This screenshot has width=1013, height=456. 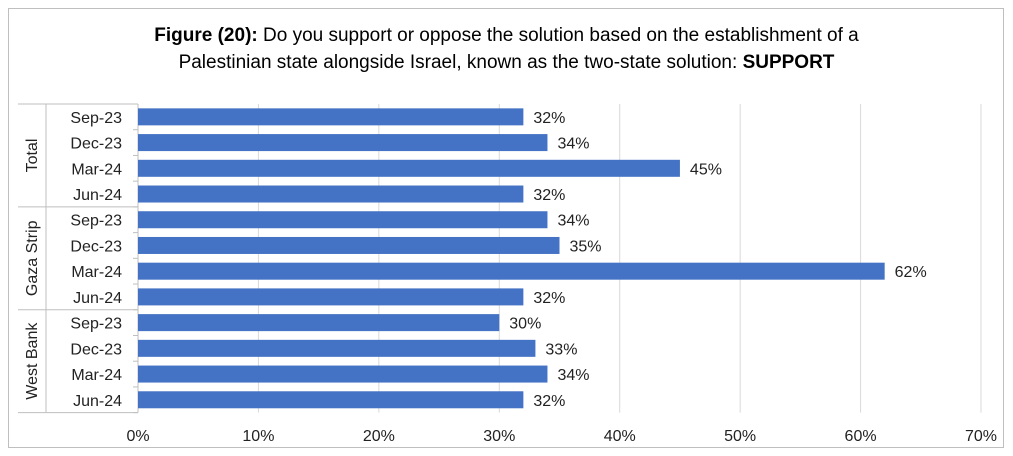 What do you see at coordinates (137, 436) in the screenshot?
I see `x-tick-label: 0%` at bounding box center [137, 436].